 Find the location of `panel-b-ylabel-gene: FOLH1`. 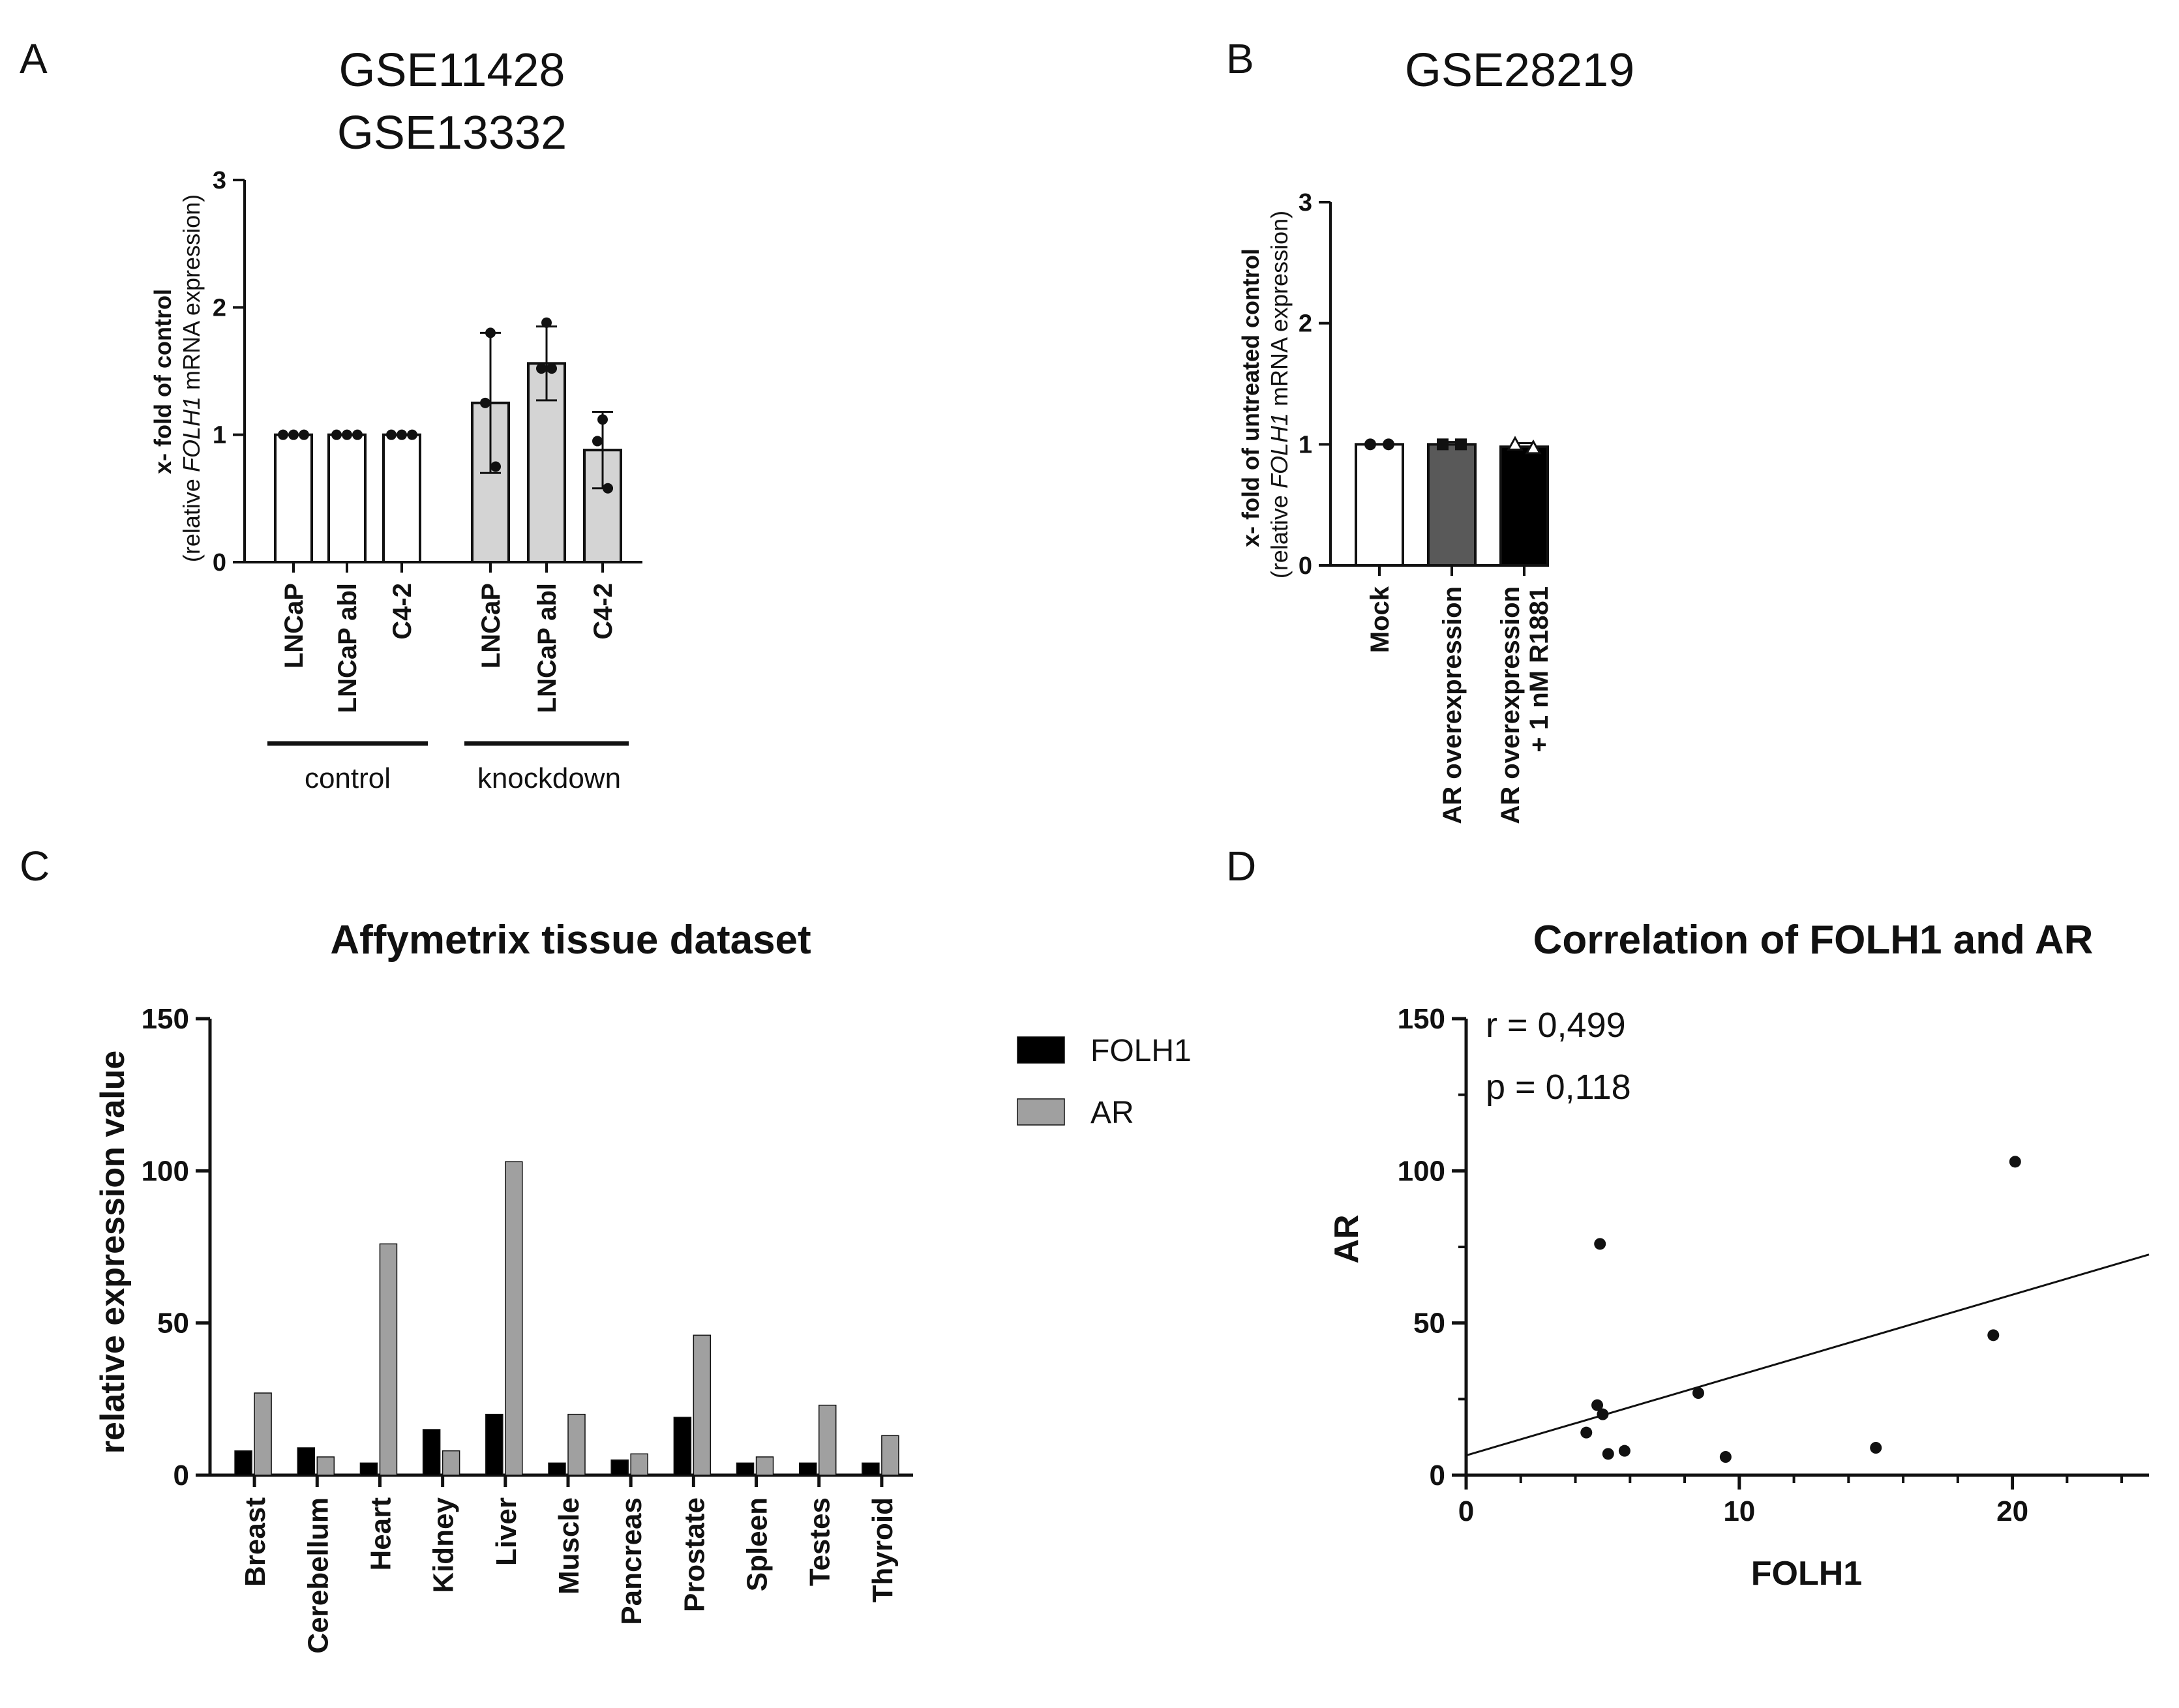

panel-b-ylabel-gene: FOLH1 is located at coordinates (1279, 450).